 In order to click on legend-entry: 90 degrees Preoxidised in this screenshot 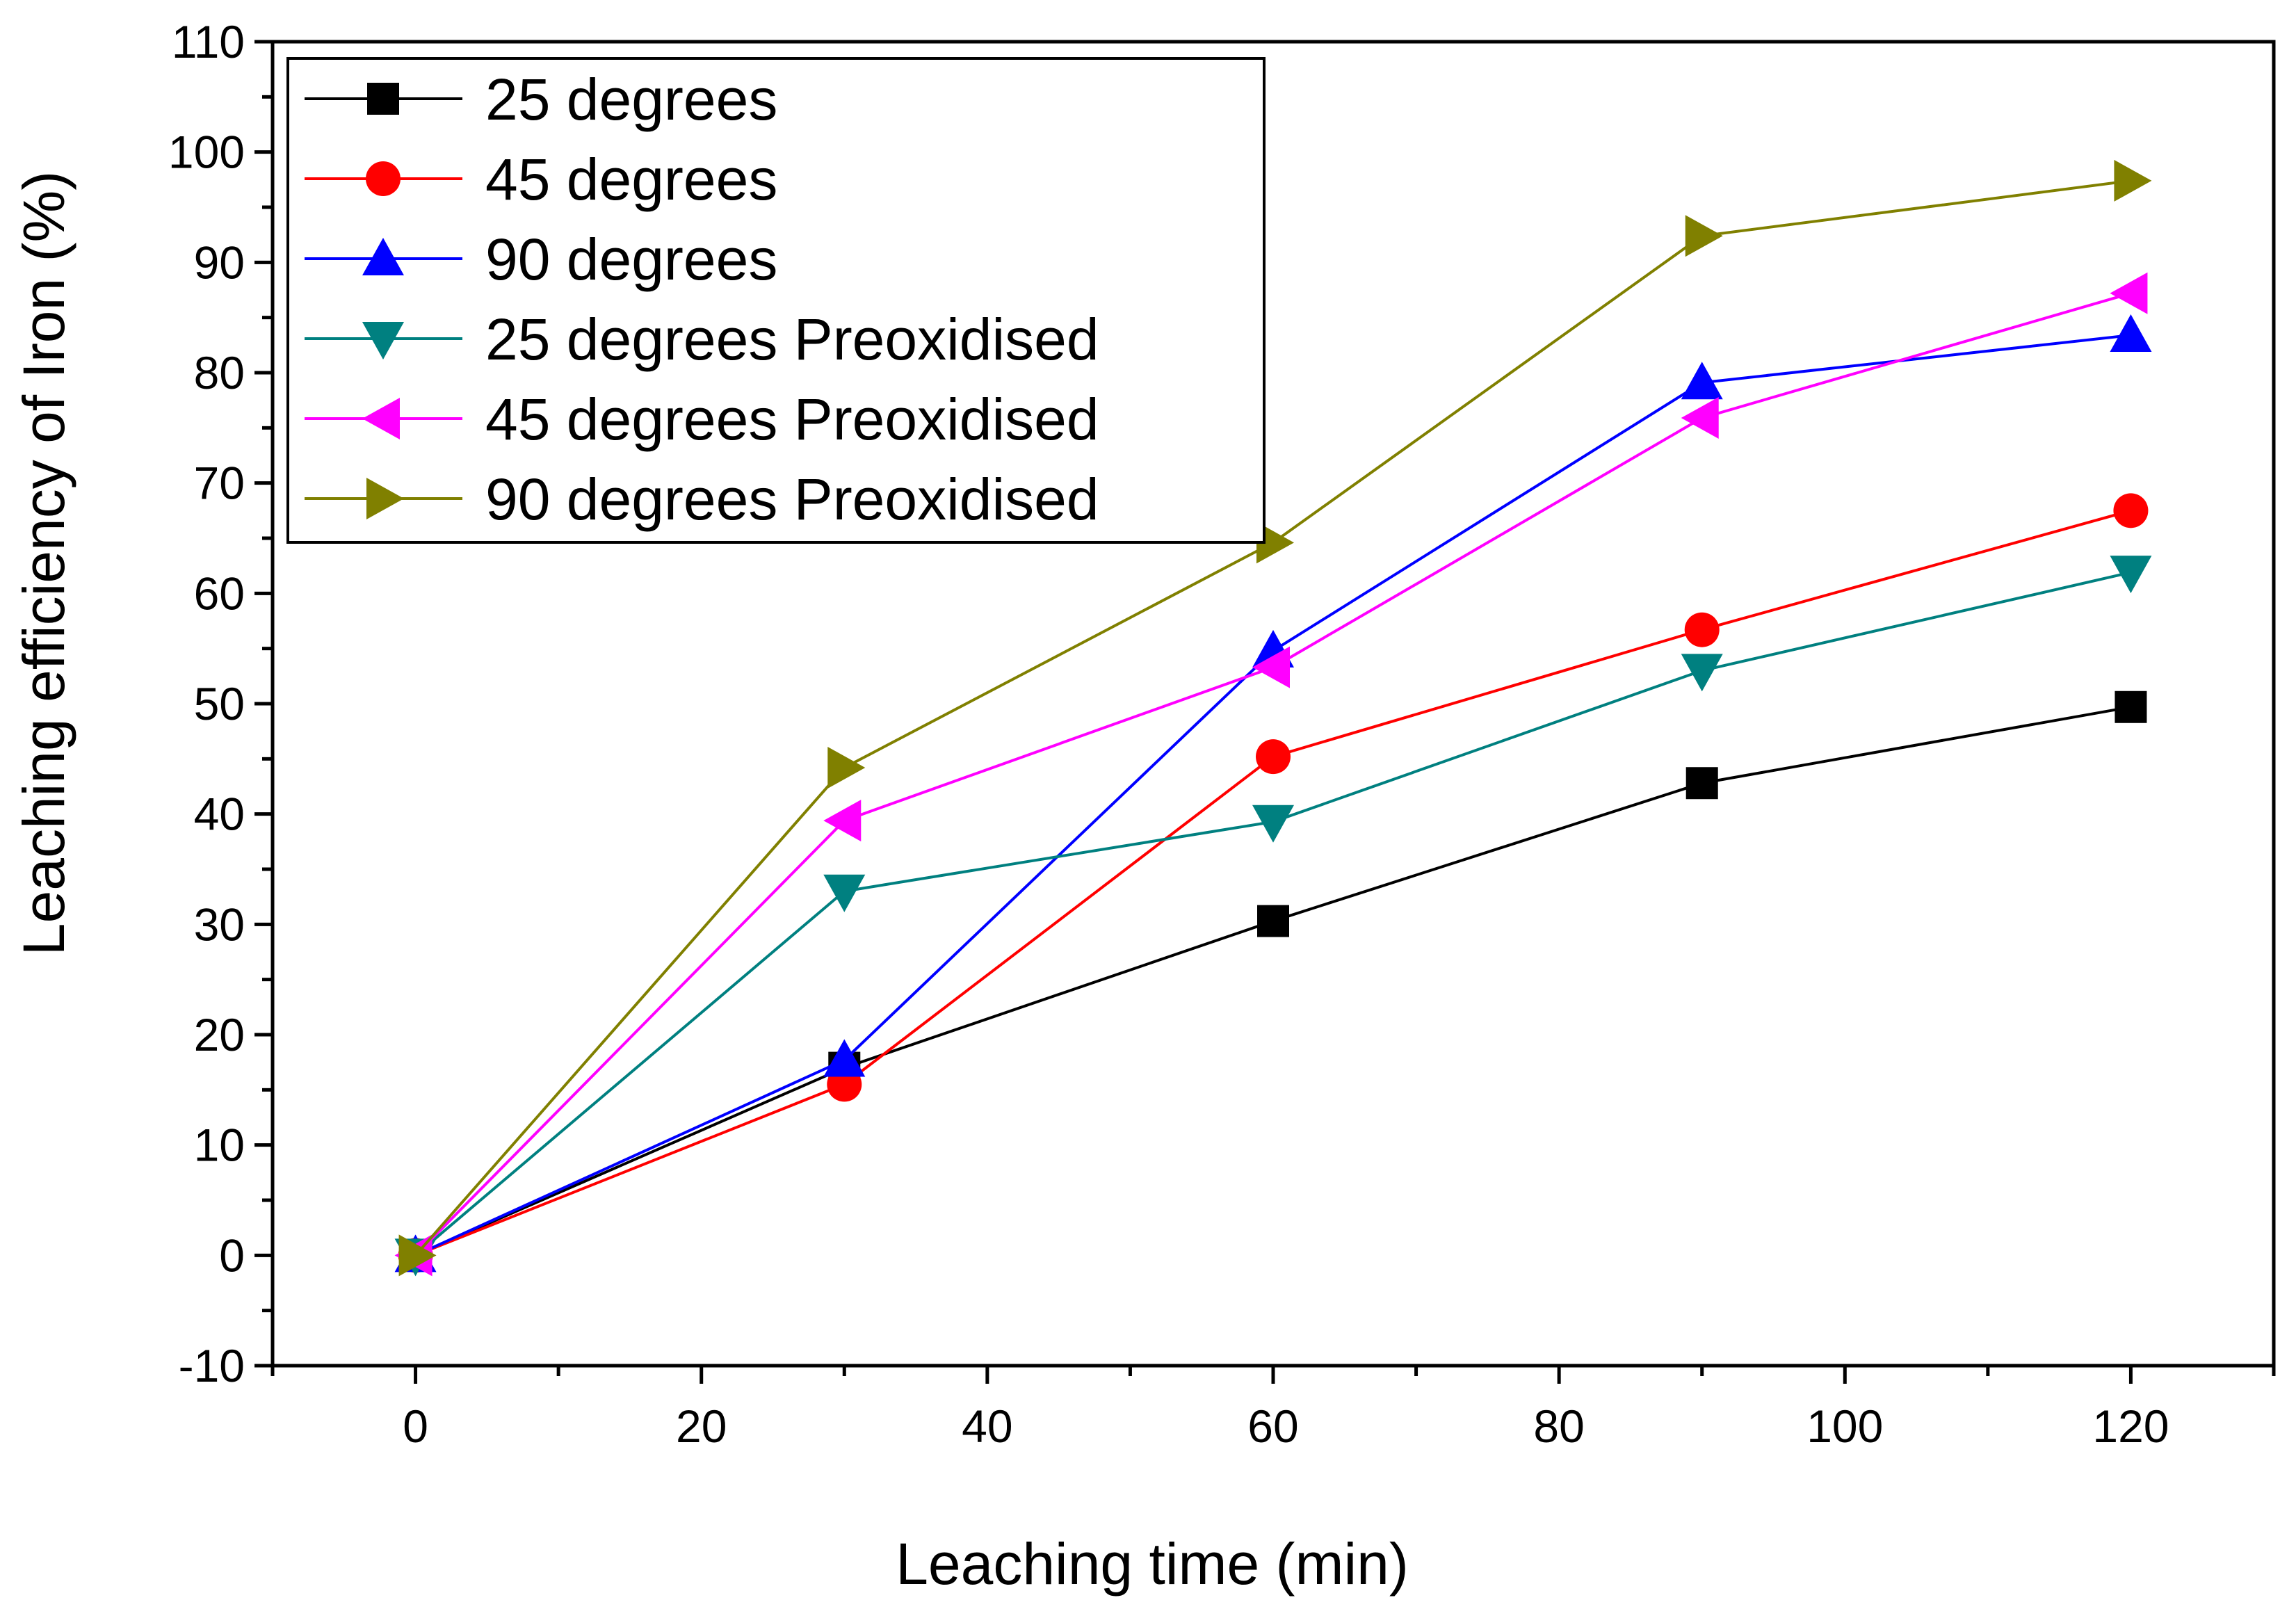, I will do `click(702, 499)`.